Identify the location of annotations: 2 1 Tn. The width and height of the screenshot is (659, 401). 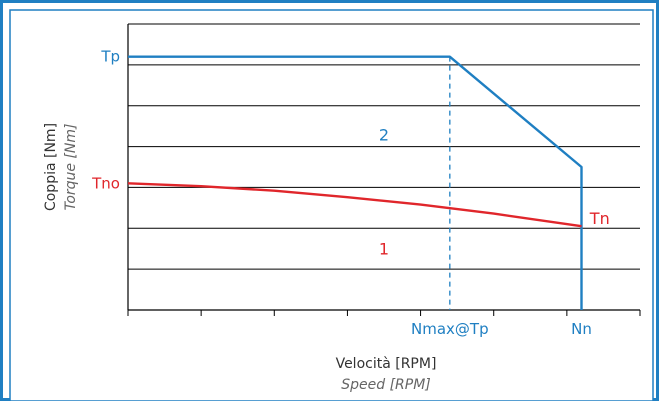
(494, 191).